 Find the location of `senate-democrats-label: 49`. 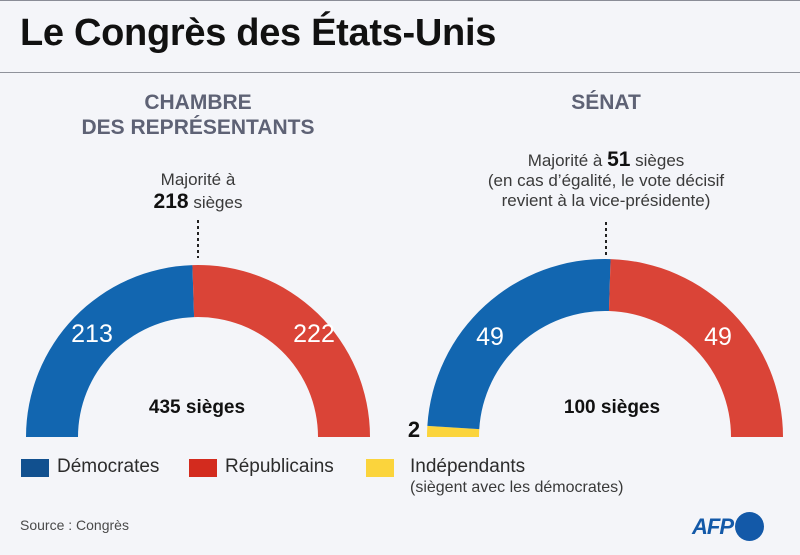

senate-democrats-label: 49 is located at coordinates (490, 337).